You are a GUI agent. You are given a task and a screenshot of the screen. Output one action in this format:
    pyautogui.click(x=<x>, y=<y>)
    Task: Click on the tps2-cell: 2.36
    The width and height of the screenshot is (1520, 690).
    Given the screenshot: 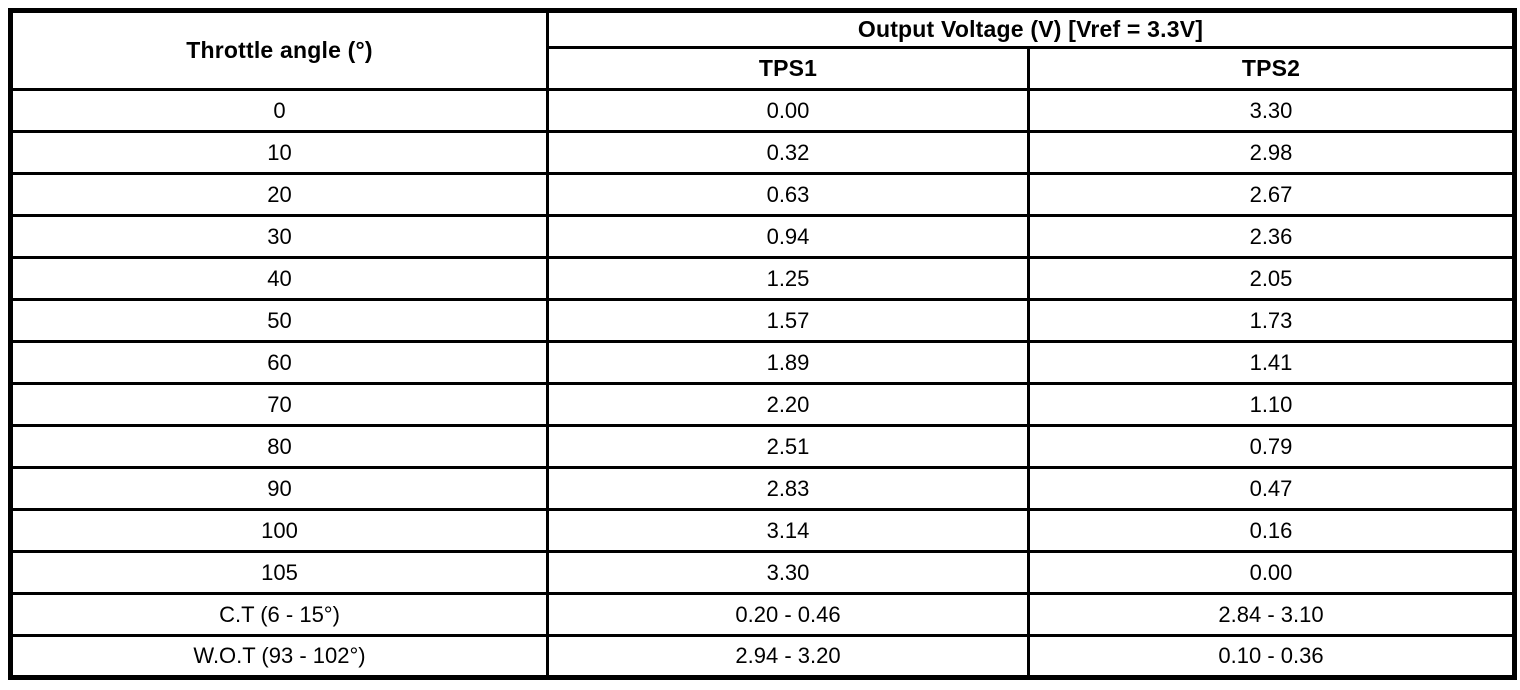 What is the action you would take?
    pyautogui.click(x=1271, y=236)
    